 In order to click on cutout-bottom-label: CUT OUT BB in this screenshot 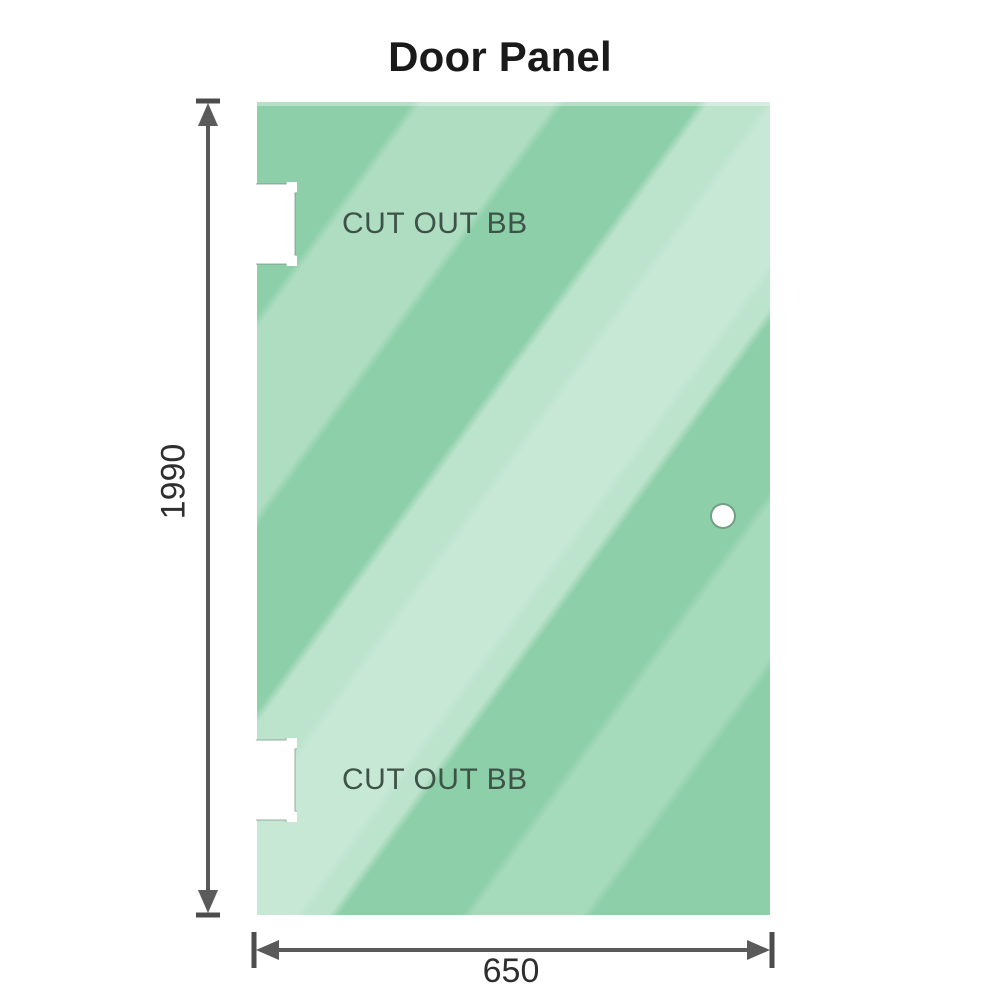, I will do `click(435, 779)`.